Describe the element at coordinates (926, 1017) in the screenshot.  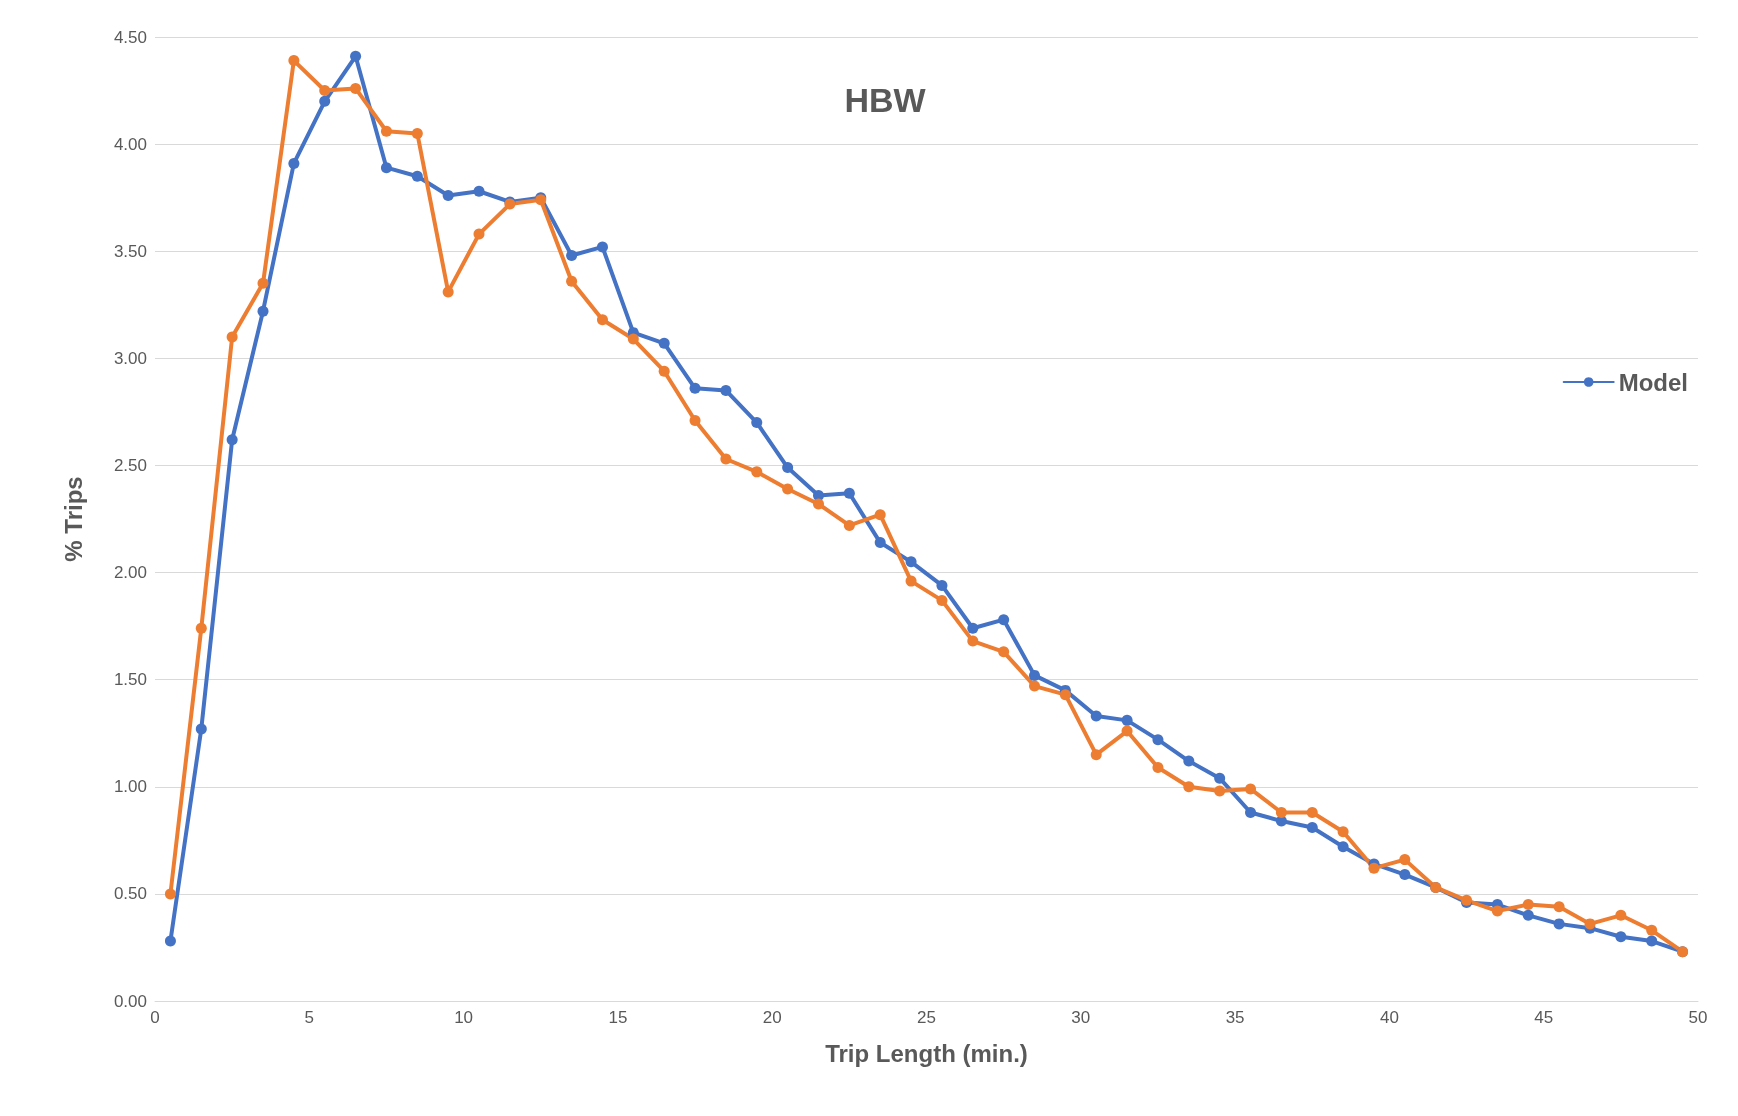
I see `x-tick-label: 25` at that location.